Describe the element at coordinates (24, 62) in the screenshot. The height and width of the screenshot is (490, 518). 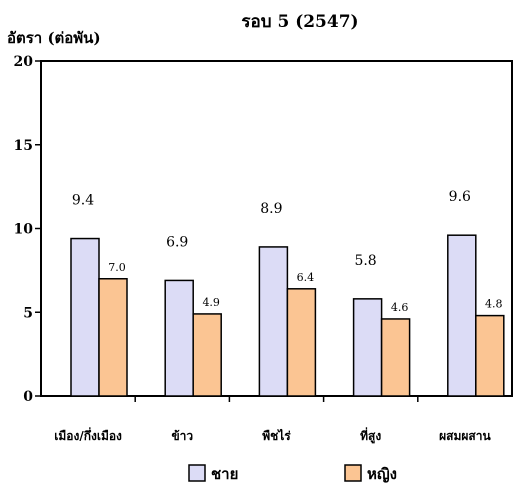
I see `y-tick-label: 20` at that location.